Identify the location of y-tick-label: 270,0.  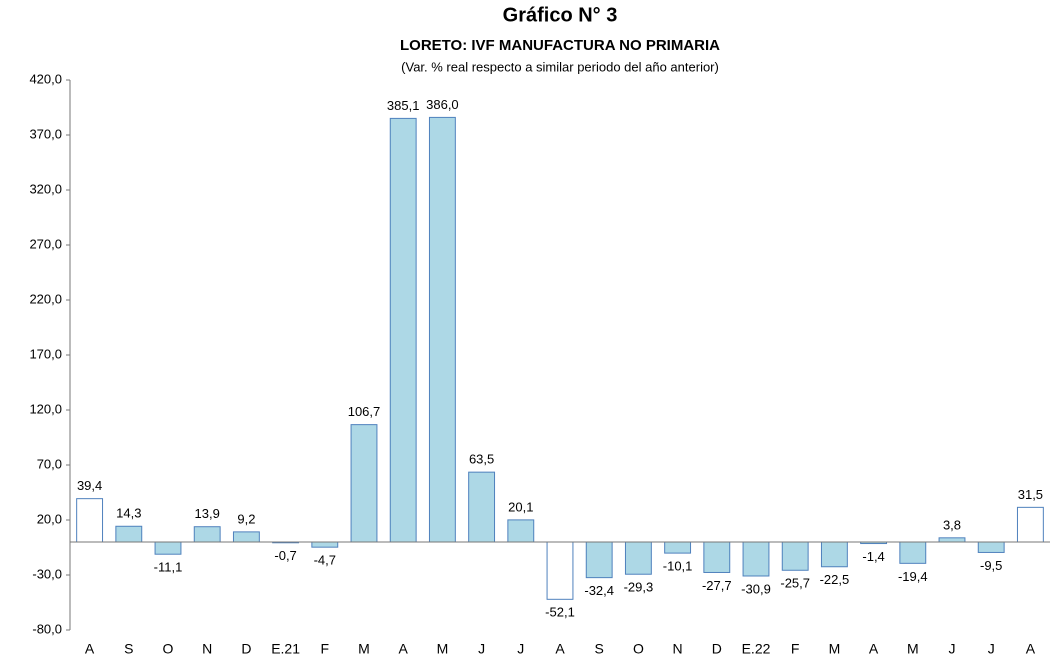
(45, 243).